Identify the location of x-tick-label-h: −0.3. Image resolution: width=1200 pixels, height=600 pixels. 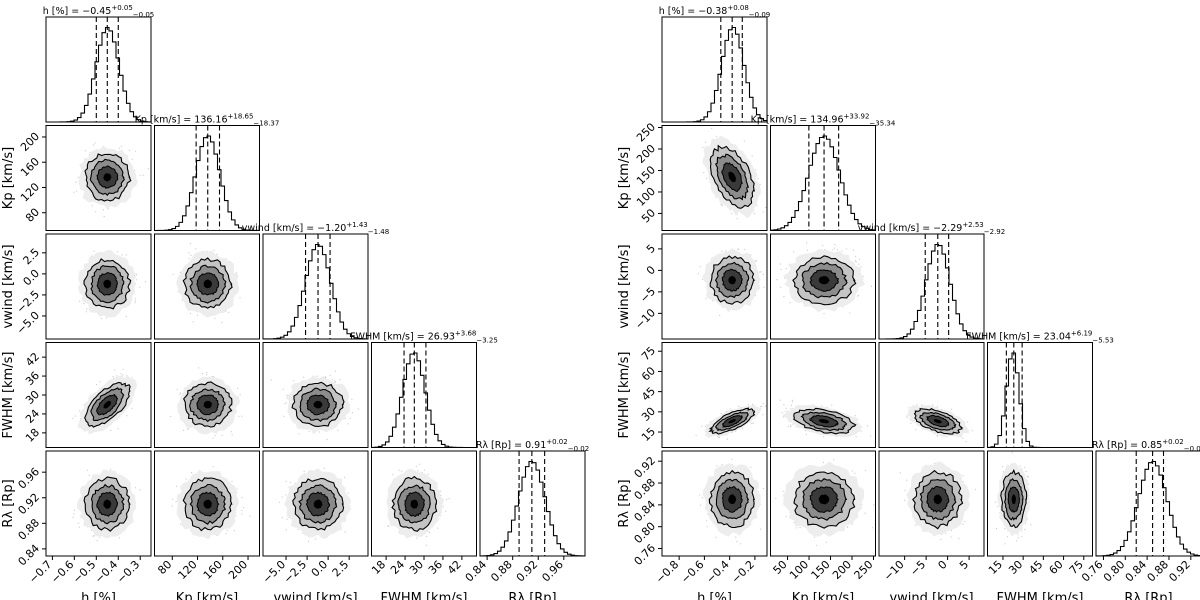
(128, 572).